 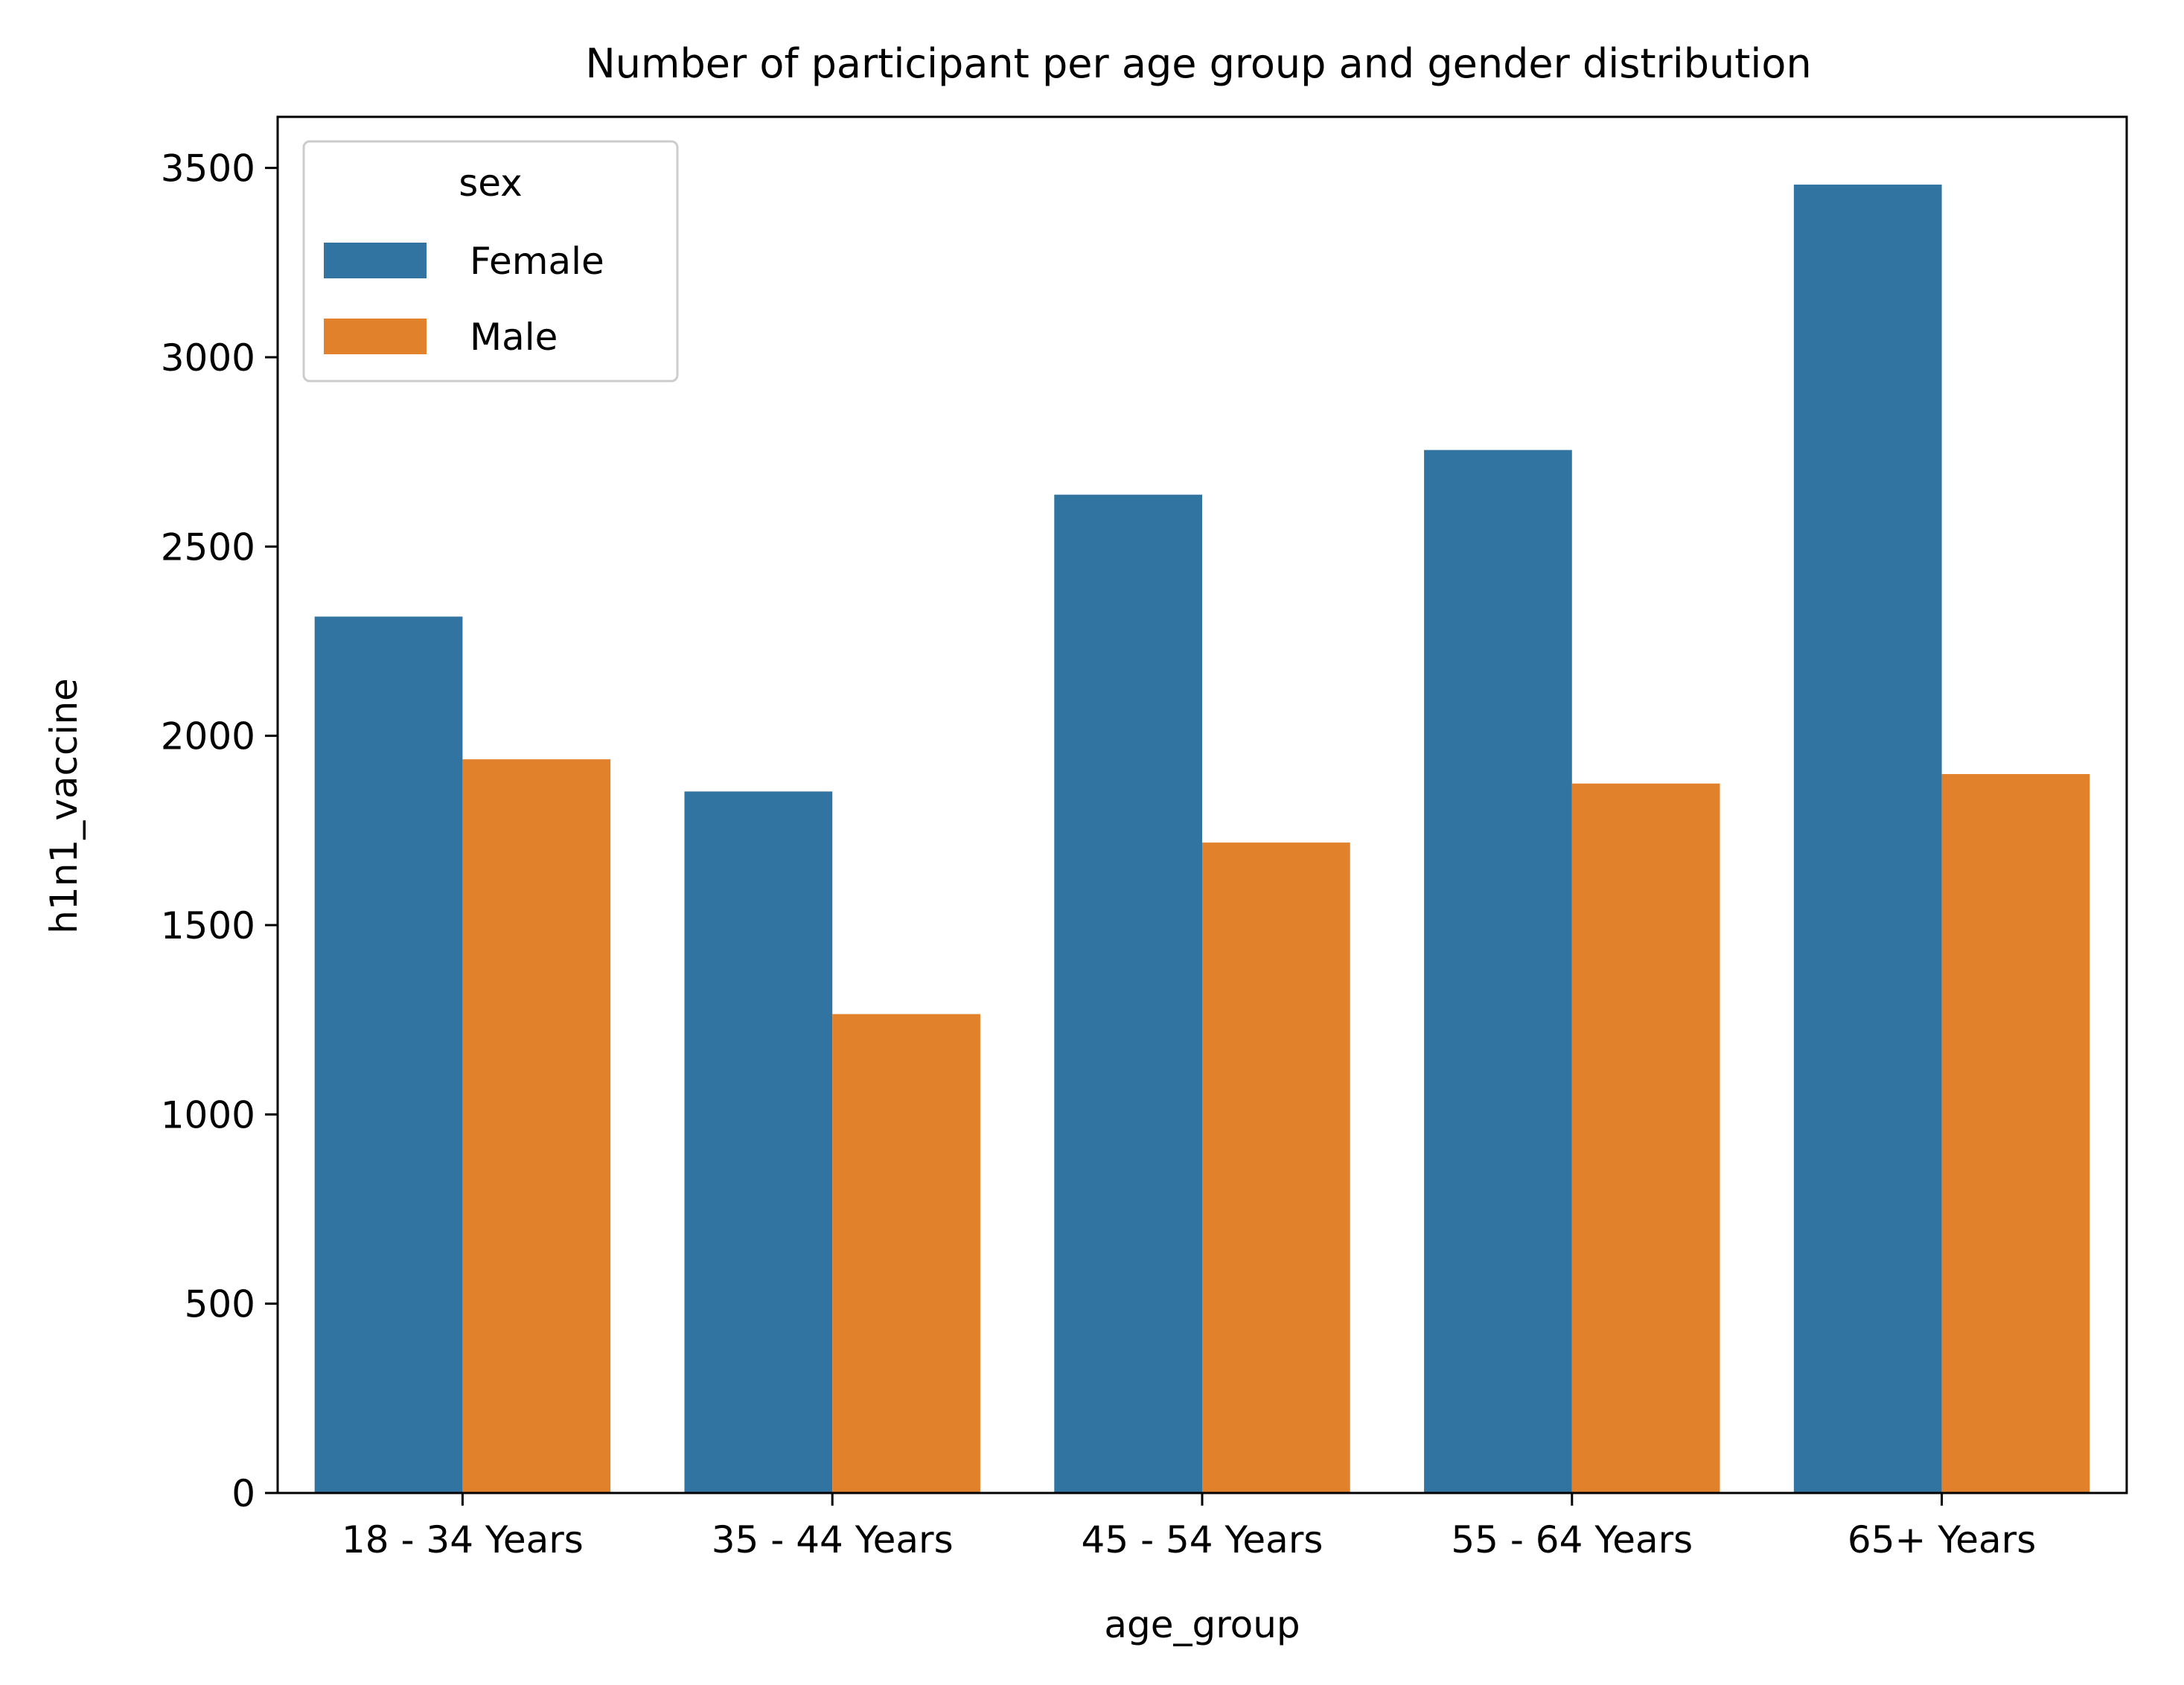 What do you see at coordinates (1867, 840) in the screenshot?
I see `bar-female-65-years` at bounding box center [1867, 840].